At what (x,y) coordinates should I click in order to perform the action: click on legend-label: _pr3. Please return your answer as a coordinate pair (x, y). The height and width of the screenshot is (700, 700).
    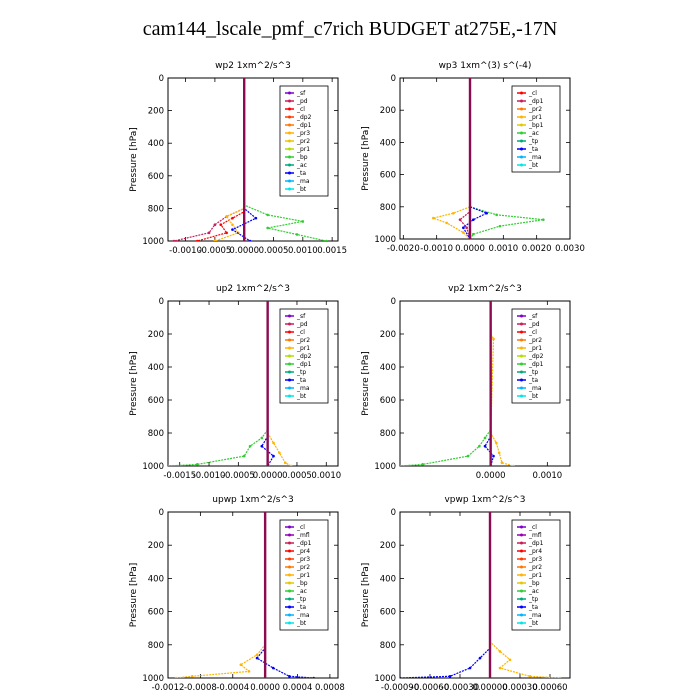
    Looking at the image, I should click on (303, 133).